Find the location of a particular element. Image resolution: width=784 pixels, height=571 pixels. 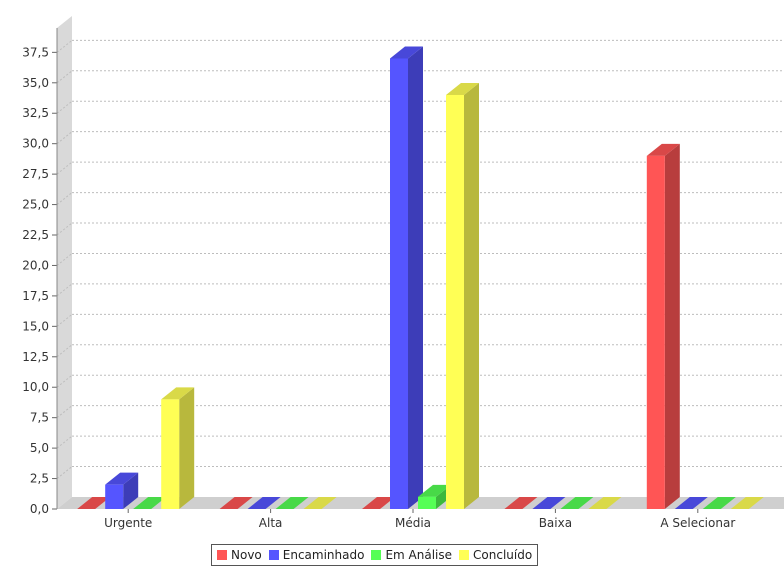

bar-em-an-lise-a-selecionar is located at coordinates (719, 503).